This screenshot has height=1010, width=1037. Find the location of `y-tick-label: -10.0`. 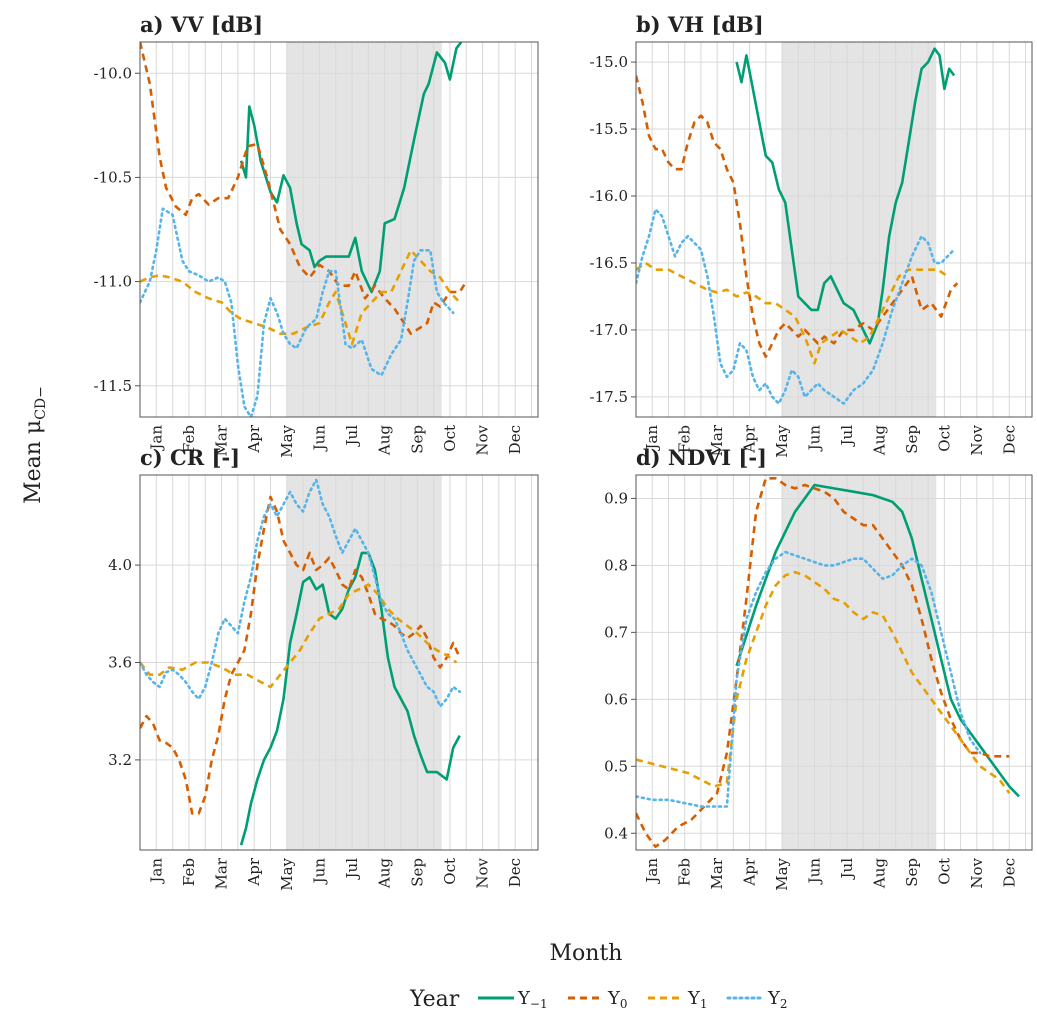

y-tick-label: -10.0 is located at coordinates (113, 73).